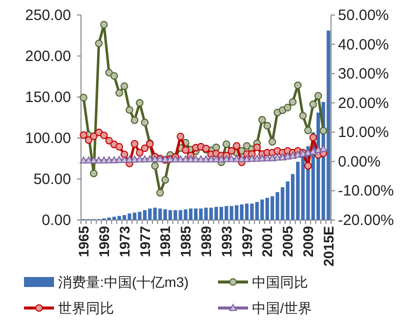 The height and width of the screenshot is (326, 410). I want to click on legend-label: 世界同比, so click(86, 308).